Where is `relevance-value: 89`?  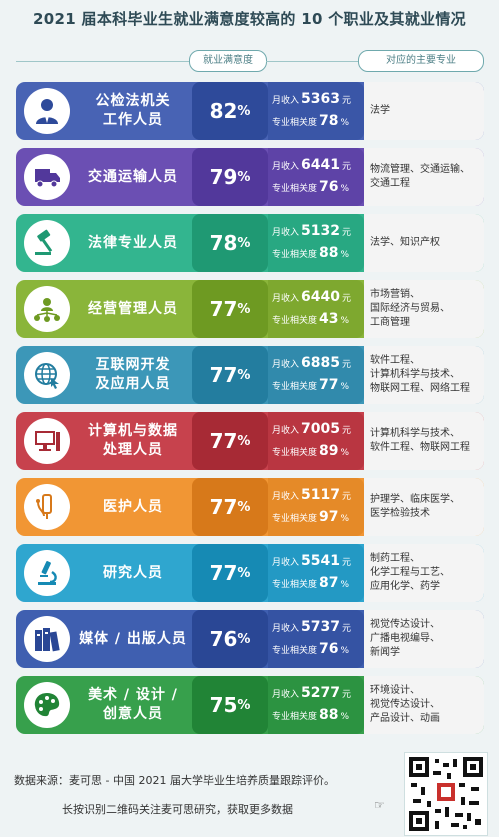
relevance-value: 89 is located at coordinates (329, 451).